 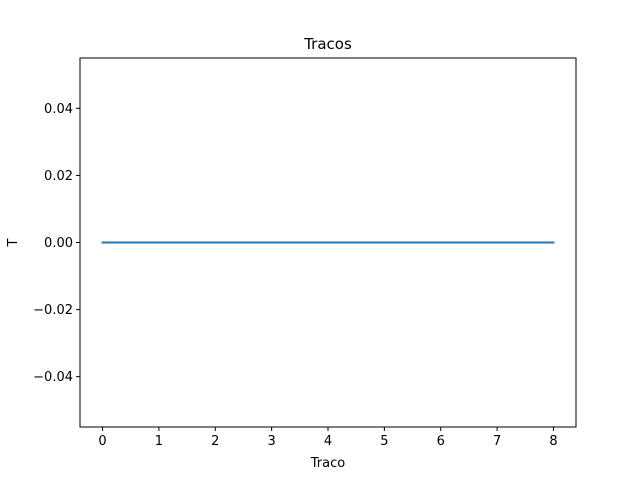 I want to click on x-tick-label: 6, so click(x=441, y=441).